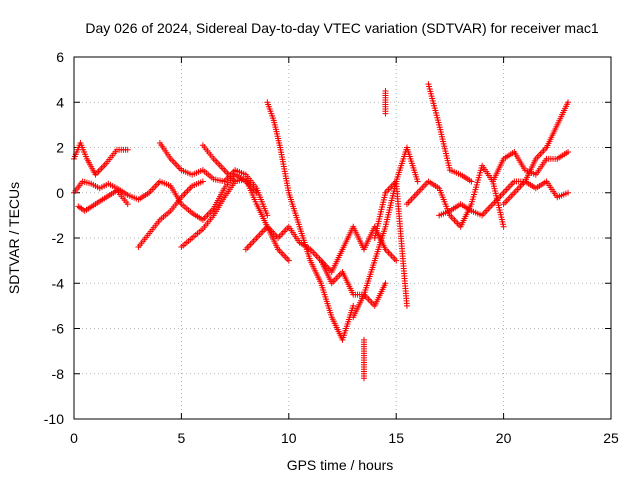  Describe the element at coordinates (58, 283) in the screenshot. I see `y-tick-label: -4` at that location.